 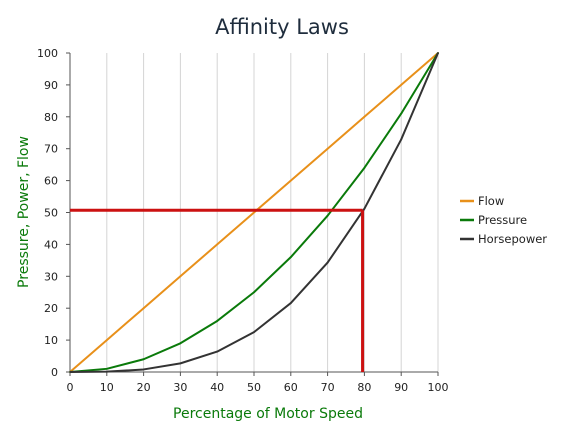 I want to click on y-axis-title: Pressure, Power, Flow, so click(x=24, y=212).